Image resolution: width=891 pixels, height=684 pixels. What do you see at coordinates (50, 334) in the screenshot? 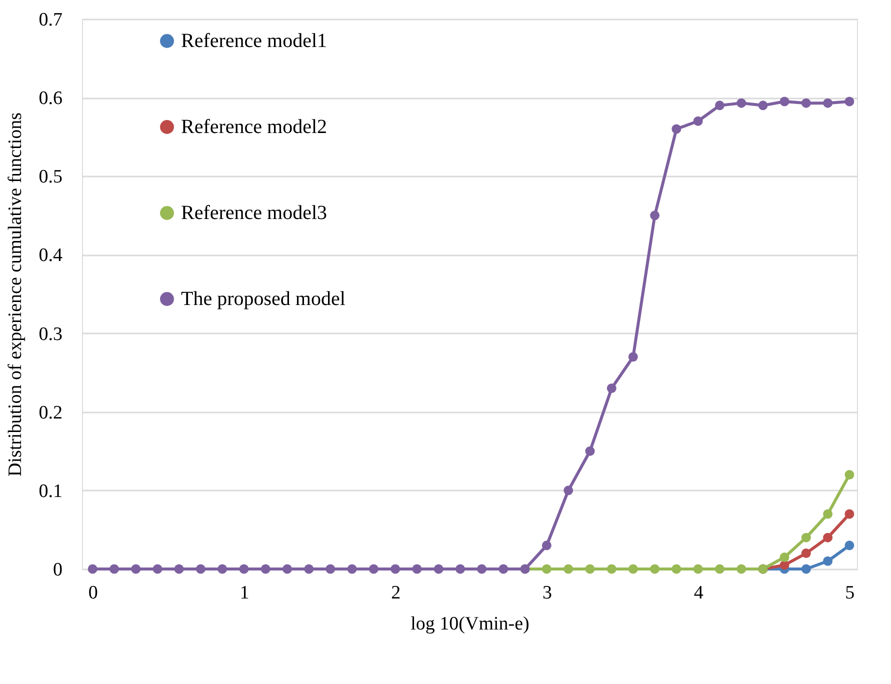
I see `y-tick-label: 0.3` at bounding box center [50, 334].